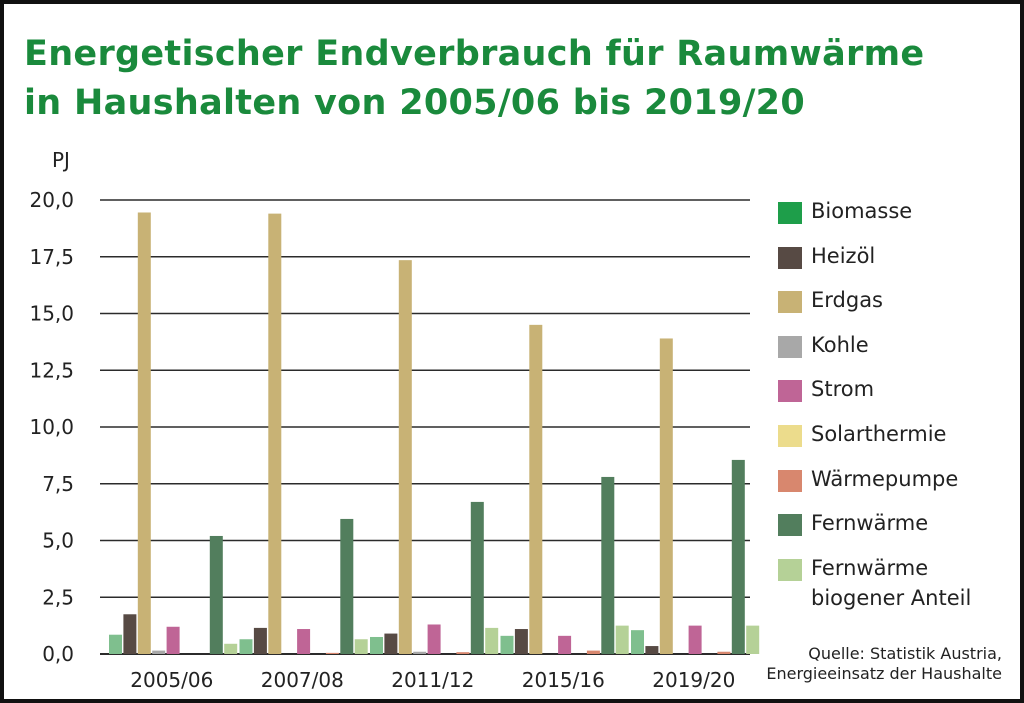 This screenshot has height=703, width=1024. Describe the element at coordinates (847, 300) in the screenshot. I see `legend-label: Erdgas` at that location.